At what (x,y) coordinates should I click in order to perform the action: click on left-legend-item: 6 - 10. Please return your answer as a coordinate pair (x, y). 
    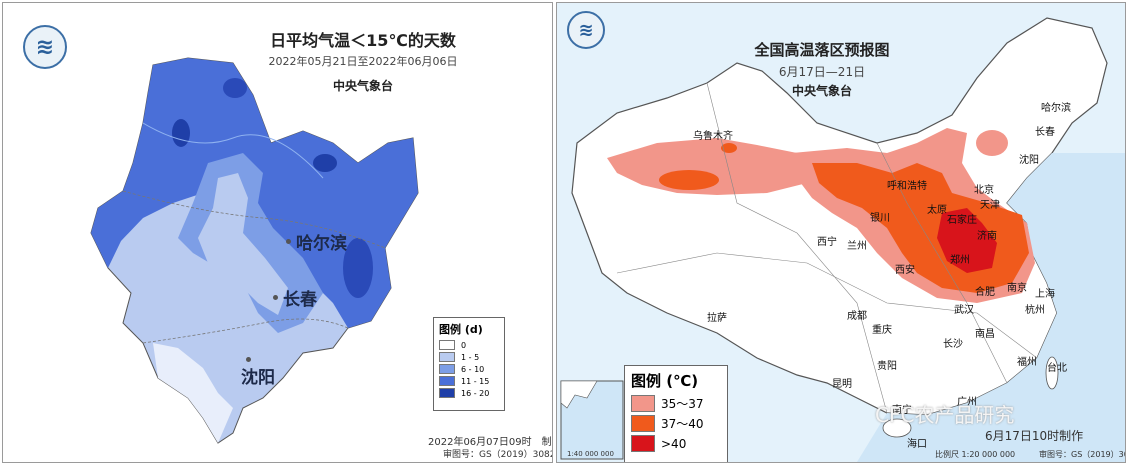
    Looking at the image, I should click on (469, 369).